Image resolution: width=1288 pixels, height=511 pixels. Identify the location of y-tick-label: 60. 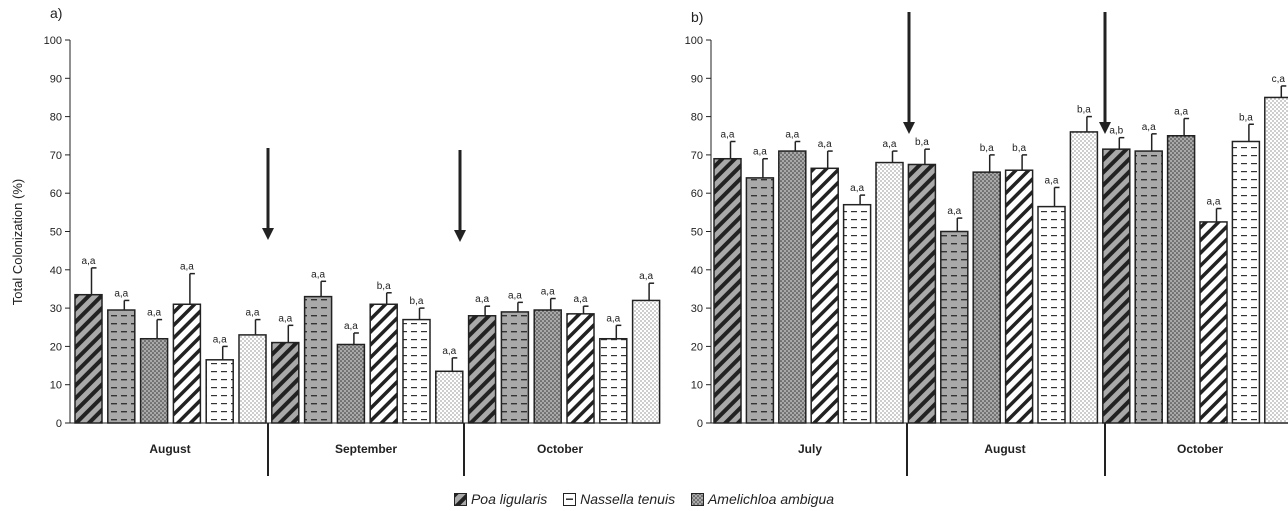
(56, 194).